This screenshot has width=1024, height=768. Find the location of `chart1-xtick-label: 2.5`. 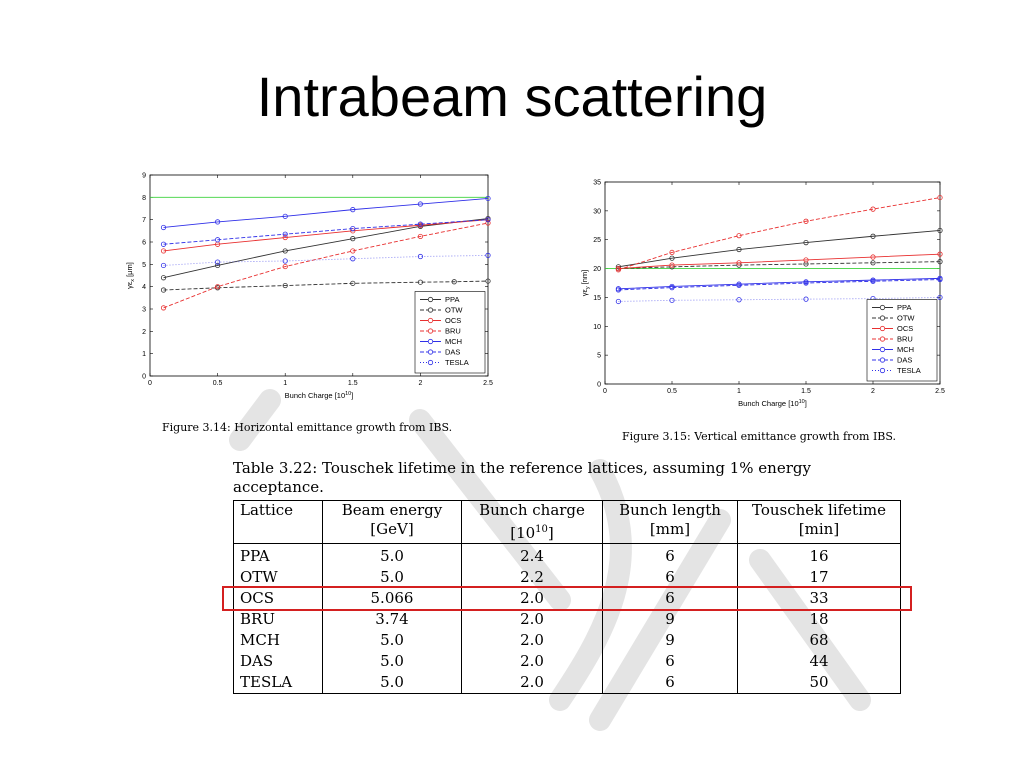

chart1-xtick-label: 2.5 is located at coordinates (940, 391).